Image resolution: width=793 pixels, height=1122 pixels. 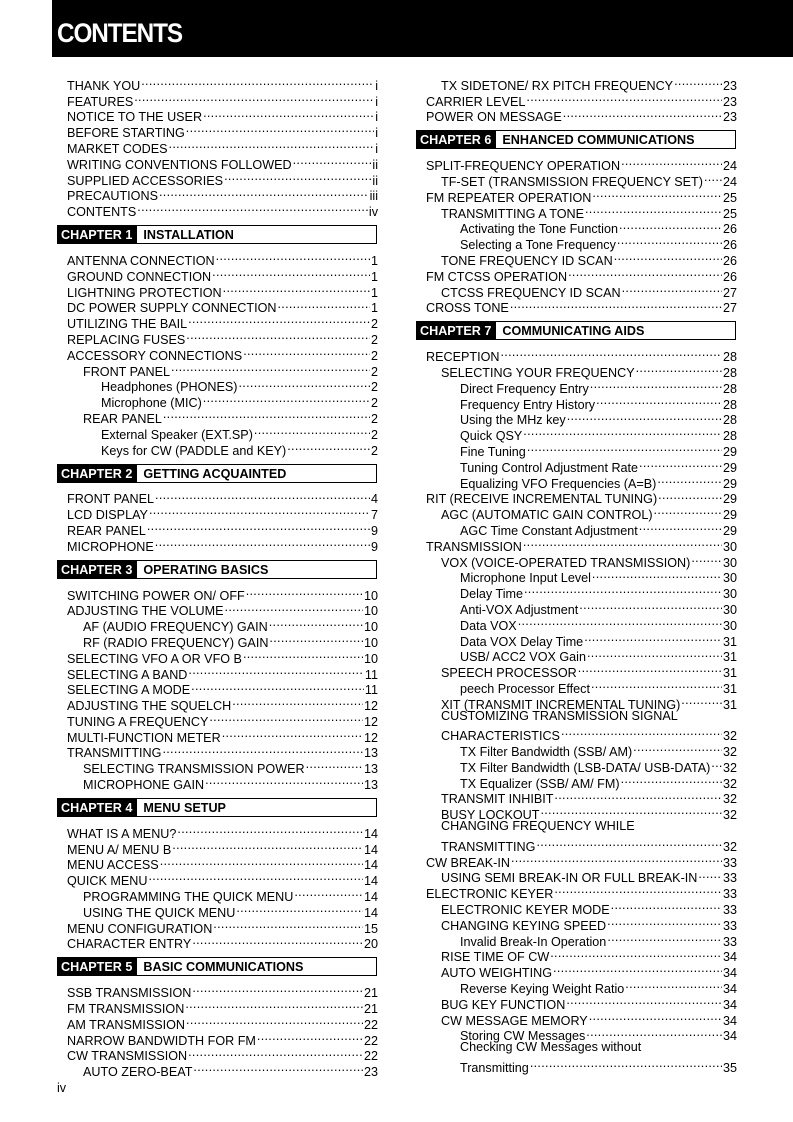 I want to click on toc-entry: FRONT PANEL 4, so click(x=222, y=497).